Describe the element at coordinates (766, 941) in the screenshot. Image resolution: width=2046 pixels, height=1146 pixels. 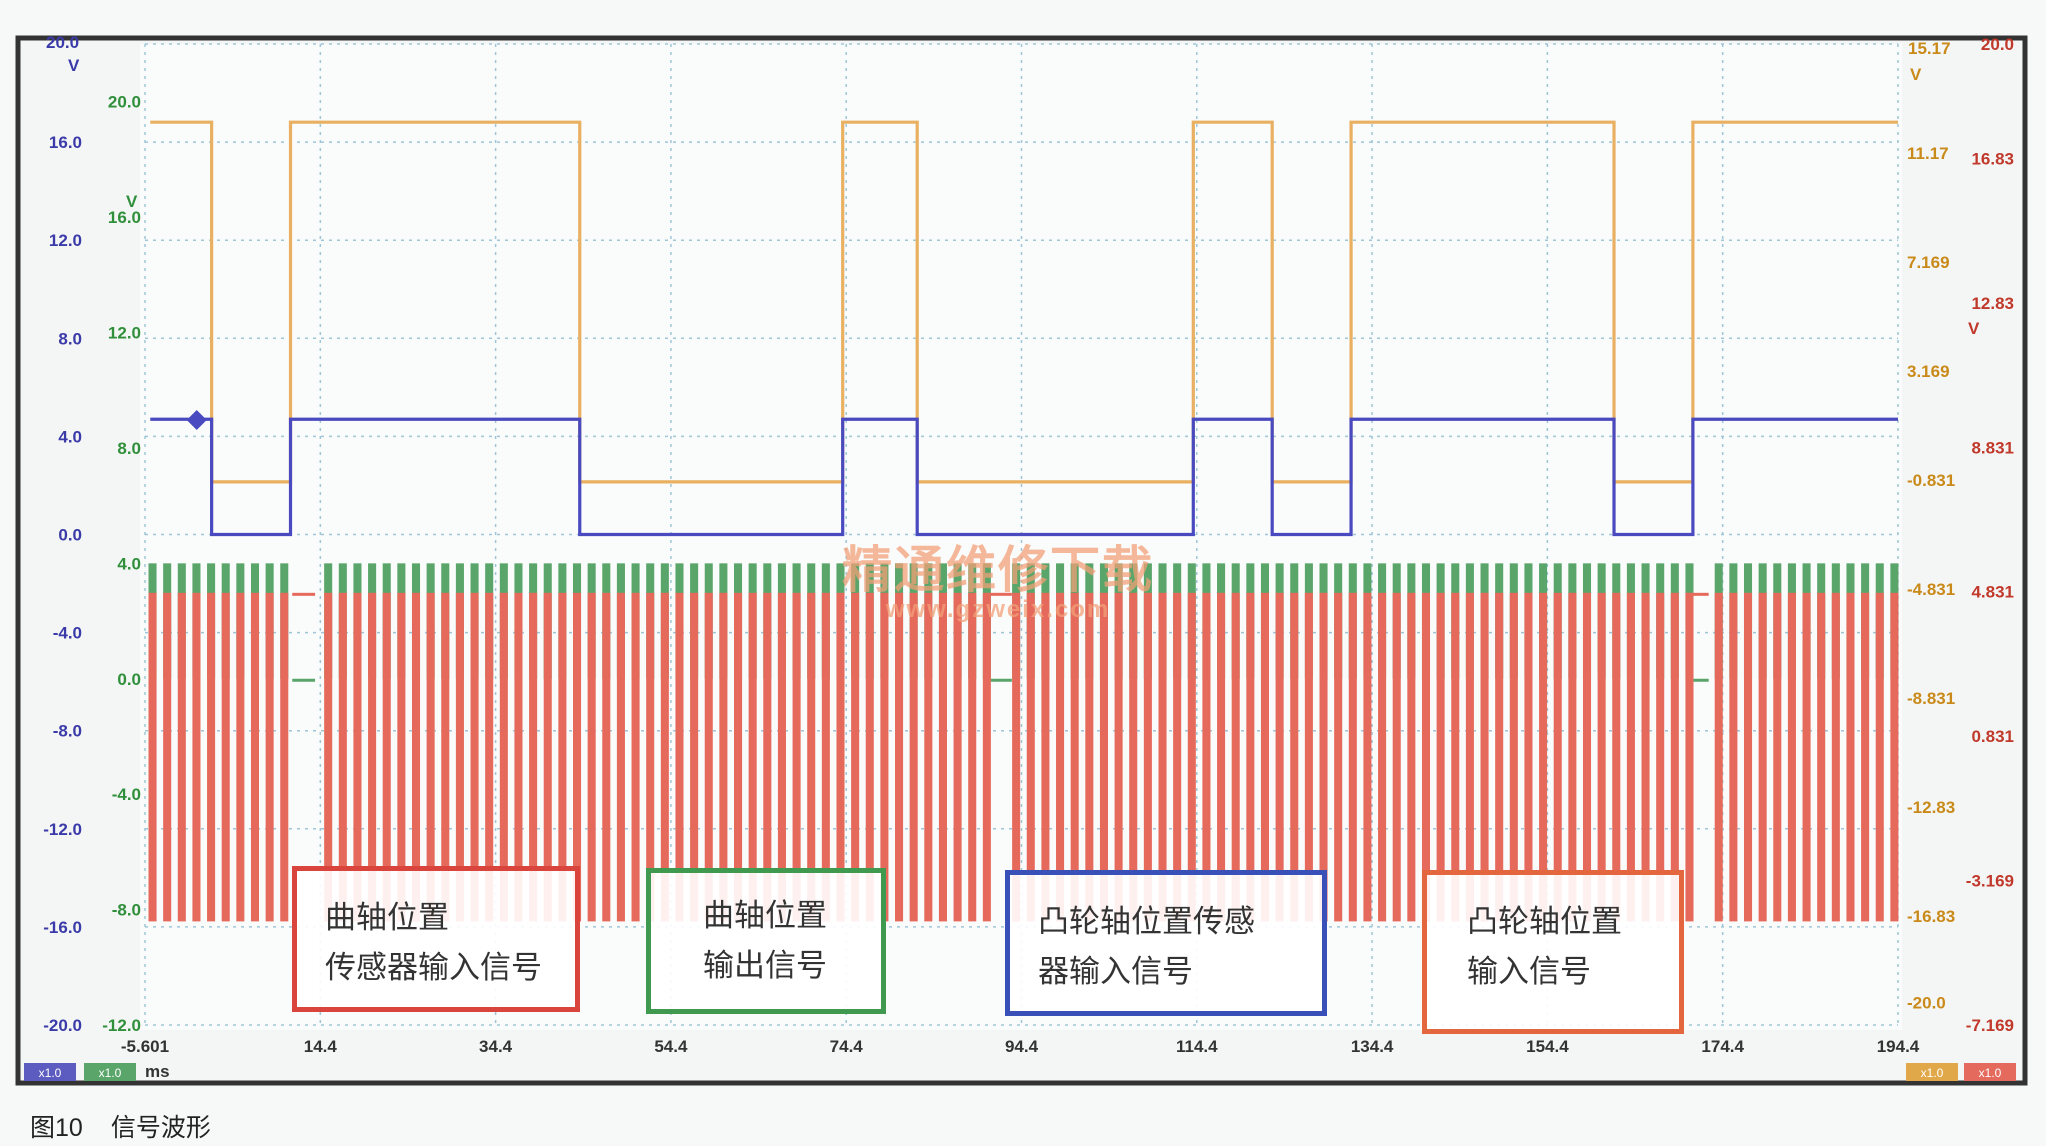
I see `annotation-crank-output: 曲轴位置 输出信号` at that location.